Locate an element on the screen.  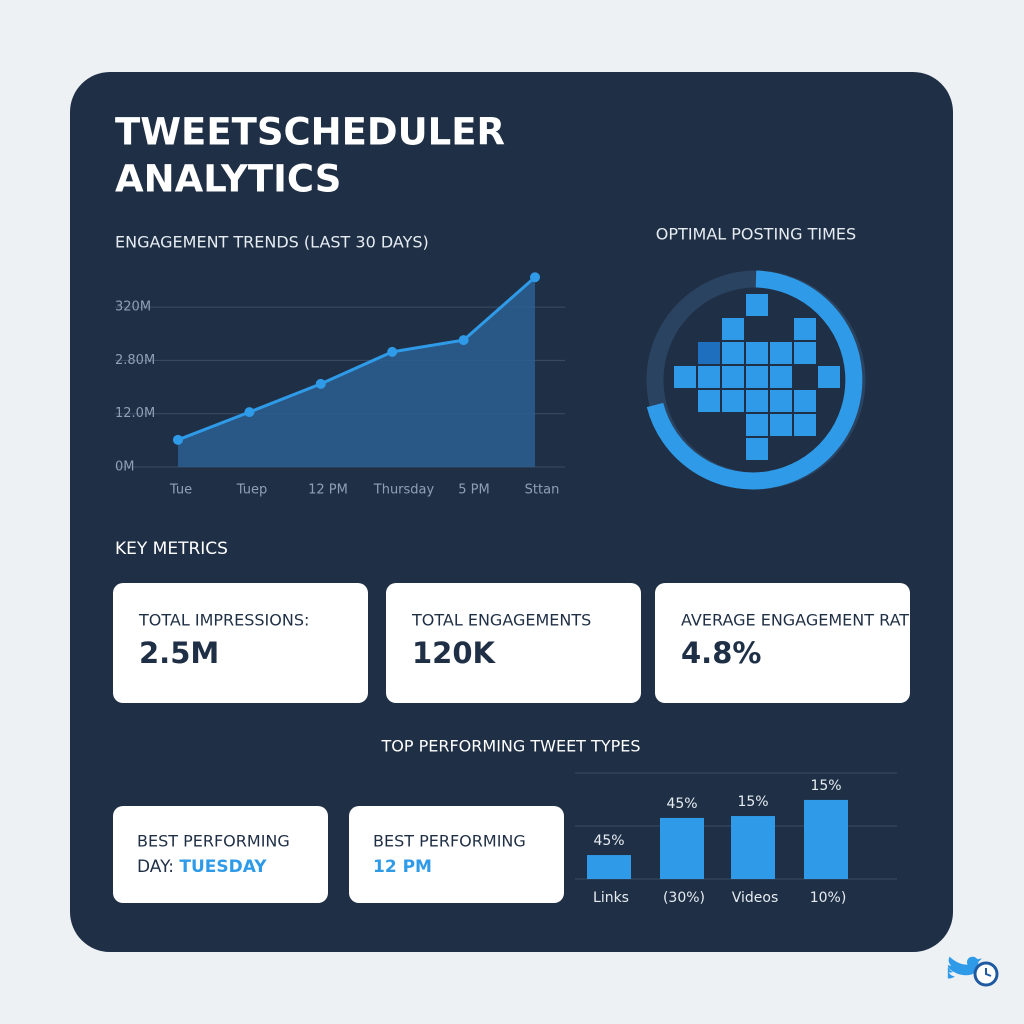
section-title: ENGAGEMENT TRENDS (LAST 30 DAYS) is located at coordinates (272, 242).